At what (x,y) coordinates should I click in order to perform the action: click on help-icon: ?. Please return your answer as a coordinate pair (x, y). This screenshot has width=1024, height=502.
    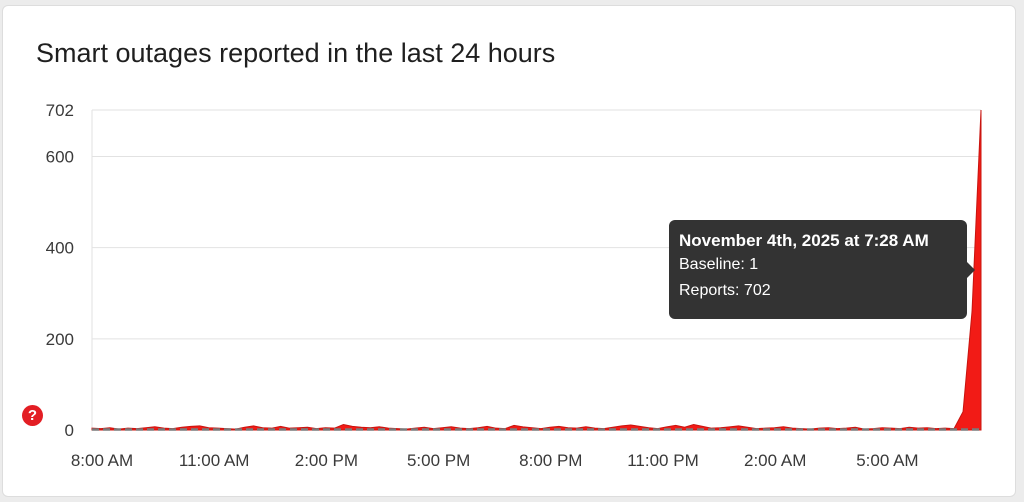
    Looking at the image, I should click on (32, 415).